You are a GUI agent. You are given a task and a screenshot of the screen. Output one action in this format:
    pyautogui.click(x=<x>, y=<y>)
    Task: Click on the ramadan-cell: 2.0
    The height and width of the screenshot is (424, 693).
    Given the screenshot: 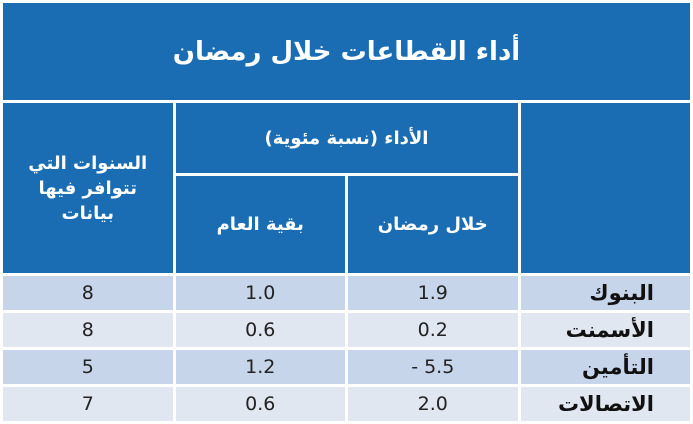 What is the action you would take?
    pyautogui.click(x=432, y=404)
    